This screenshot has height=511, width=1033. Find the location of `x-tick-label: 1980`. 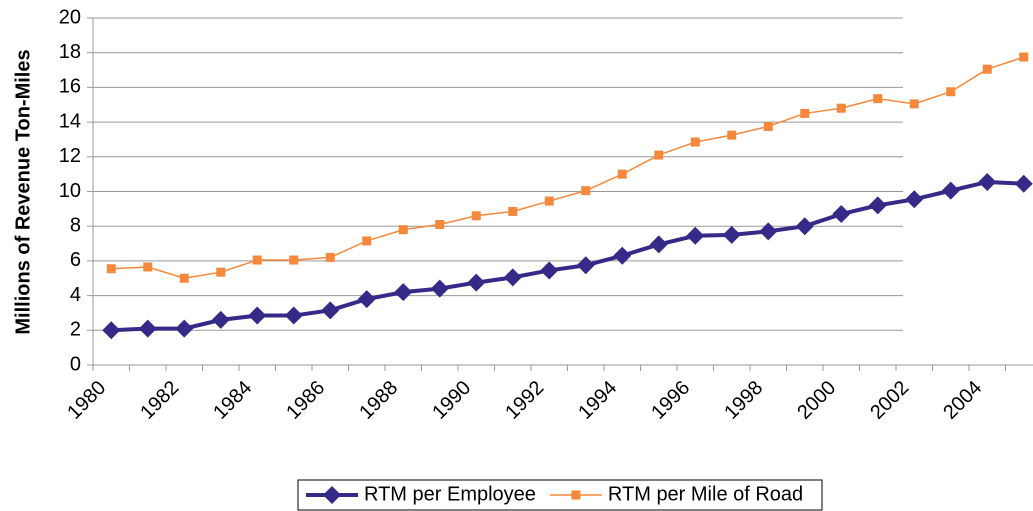

x-tick-label: 1980 is located at coordinates (86, 400).